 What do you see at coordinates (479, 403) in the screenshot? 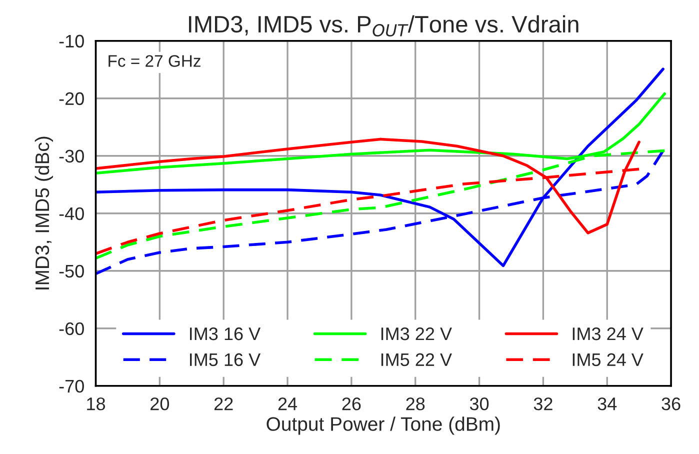
I see `x-tick-label: 30` at bounding box center [479, 403].